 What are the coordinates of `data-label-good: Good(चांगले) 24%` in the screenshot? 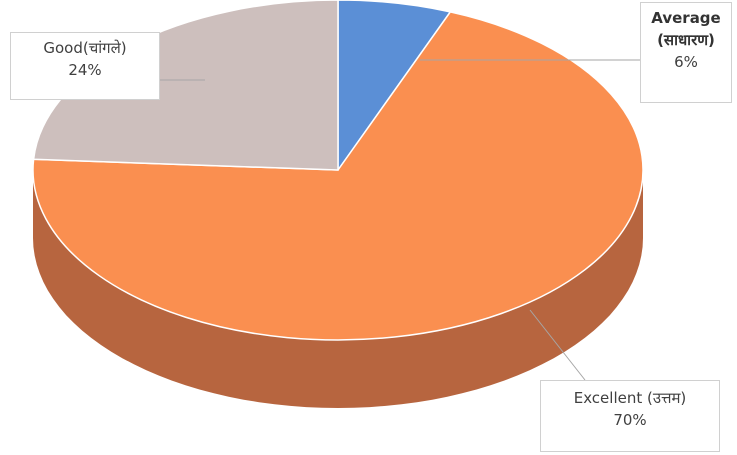 It's located at (85, 66).